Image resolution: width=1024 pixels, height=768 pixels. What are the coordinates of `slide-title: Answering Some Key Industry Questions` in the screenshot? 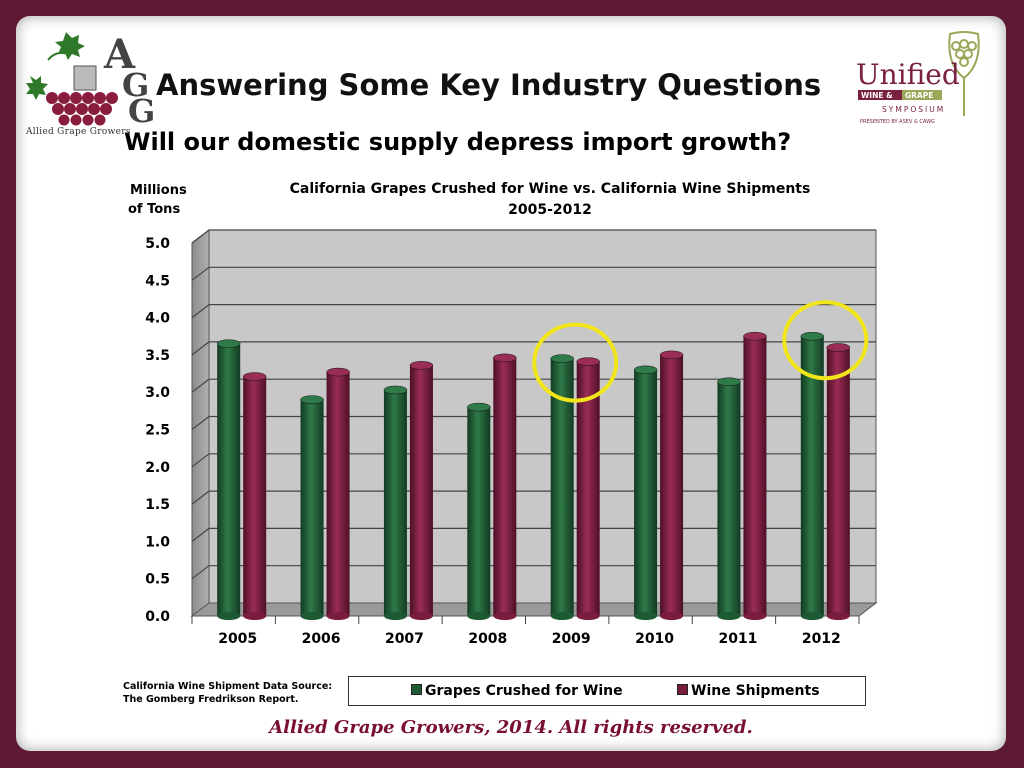 It's located at (489, 85).